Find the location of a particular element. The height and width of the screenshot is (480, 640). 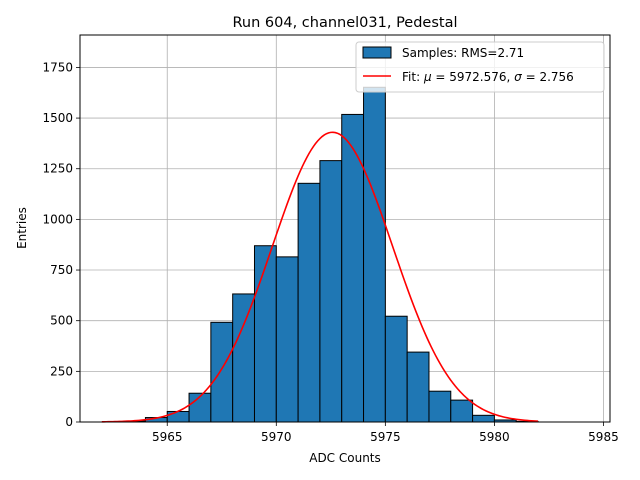

legend-samples-label: Samples: RMS=2.71 is located at coordinates (463, 53).